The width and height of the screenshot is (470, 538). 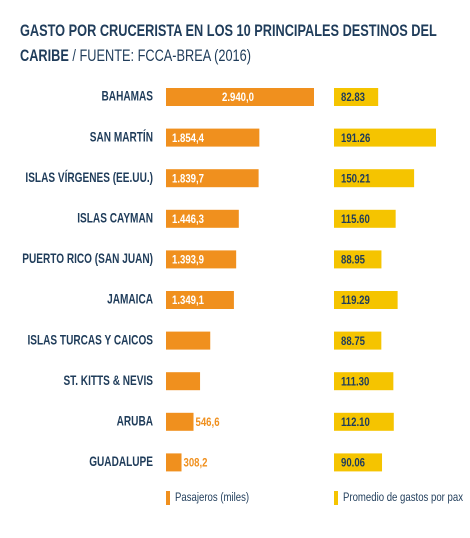 I want to click on category-label: ARUBA, so click(x=135, y=421).